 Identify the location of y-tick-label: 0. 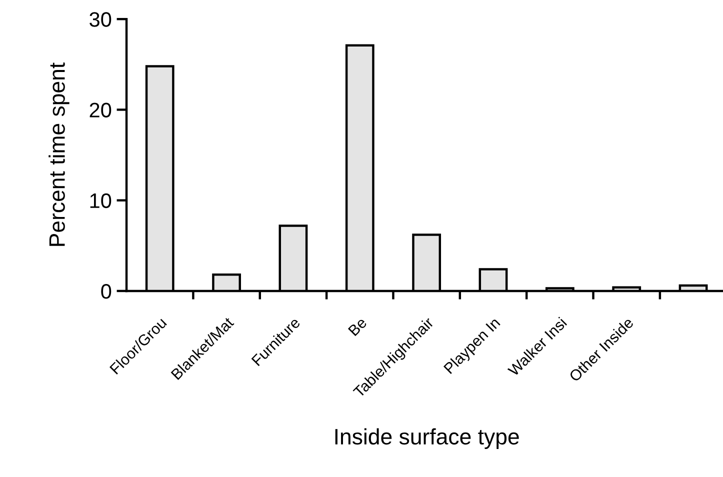
(106, 291).